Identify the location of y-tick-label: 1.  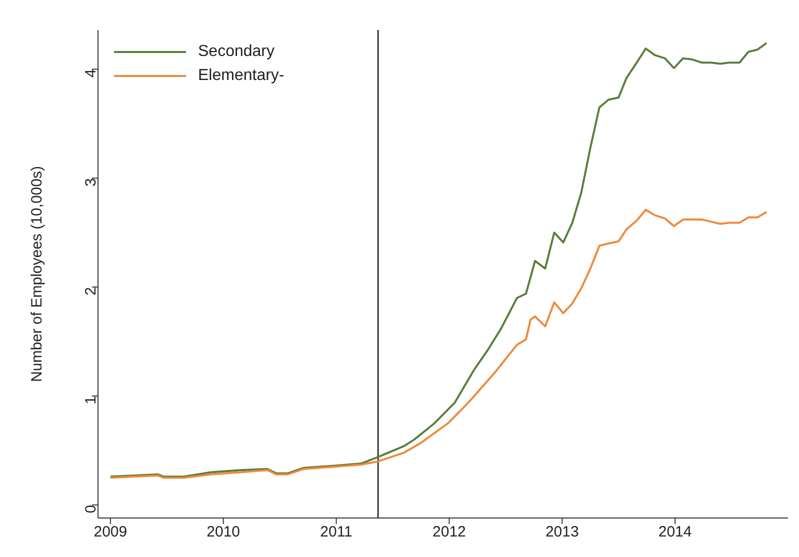
(91, 400).